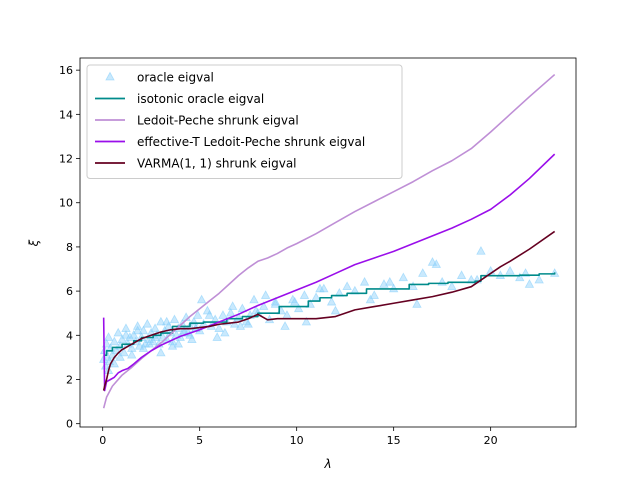 The image size is (640, 480). I want to click on y-tick-label: 0, so click(69, 424).